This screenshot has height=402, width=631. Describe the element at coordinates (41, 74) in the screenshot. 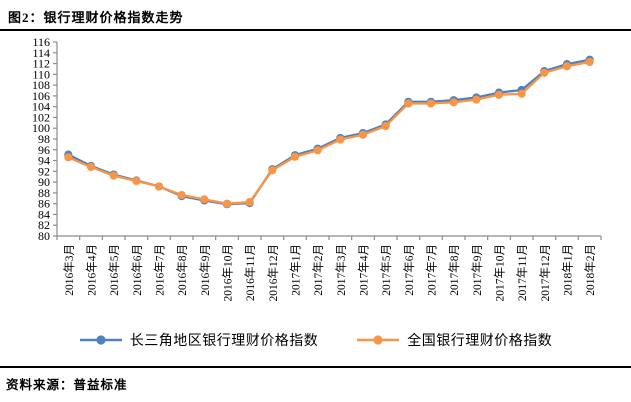

I see `y-tick-label: 110` at that location.